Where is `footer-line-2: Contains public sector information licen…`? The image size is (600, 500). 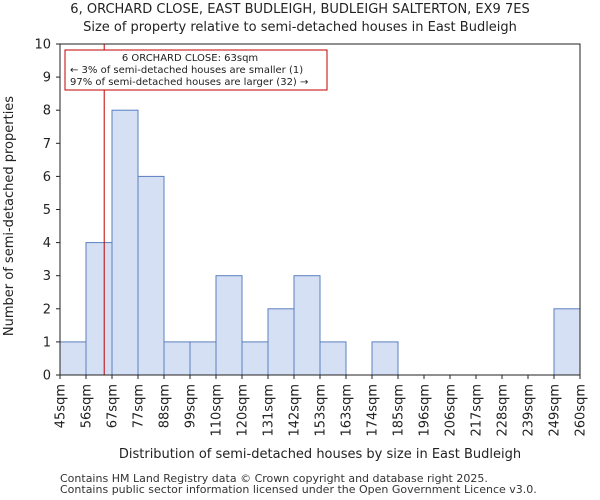
footer-line-2: Contains public sector information licen… is located at coordinates (298, 489).